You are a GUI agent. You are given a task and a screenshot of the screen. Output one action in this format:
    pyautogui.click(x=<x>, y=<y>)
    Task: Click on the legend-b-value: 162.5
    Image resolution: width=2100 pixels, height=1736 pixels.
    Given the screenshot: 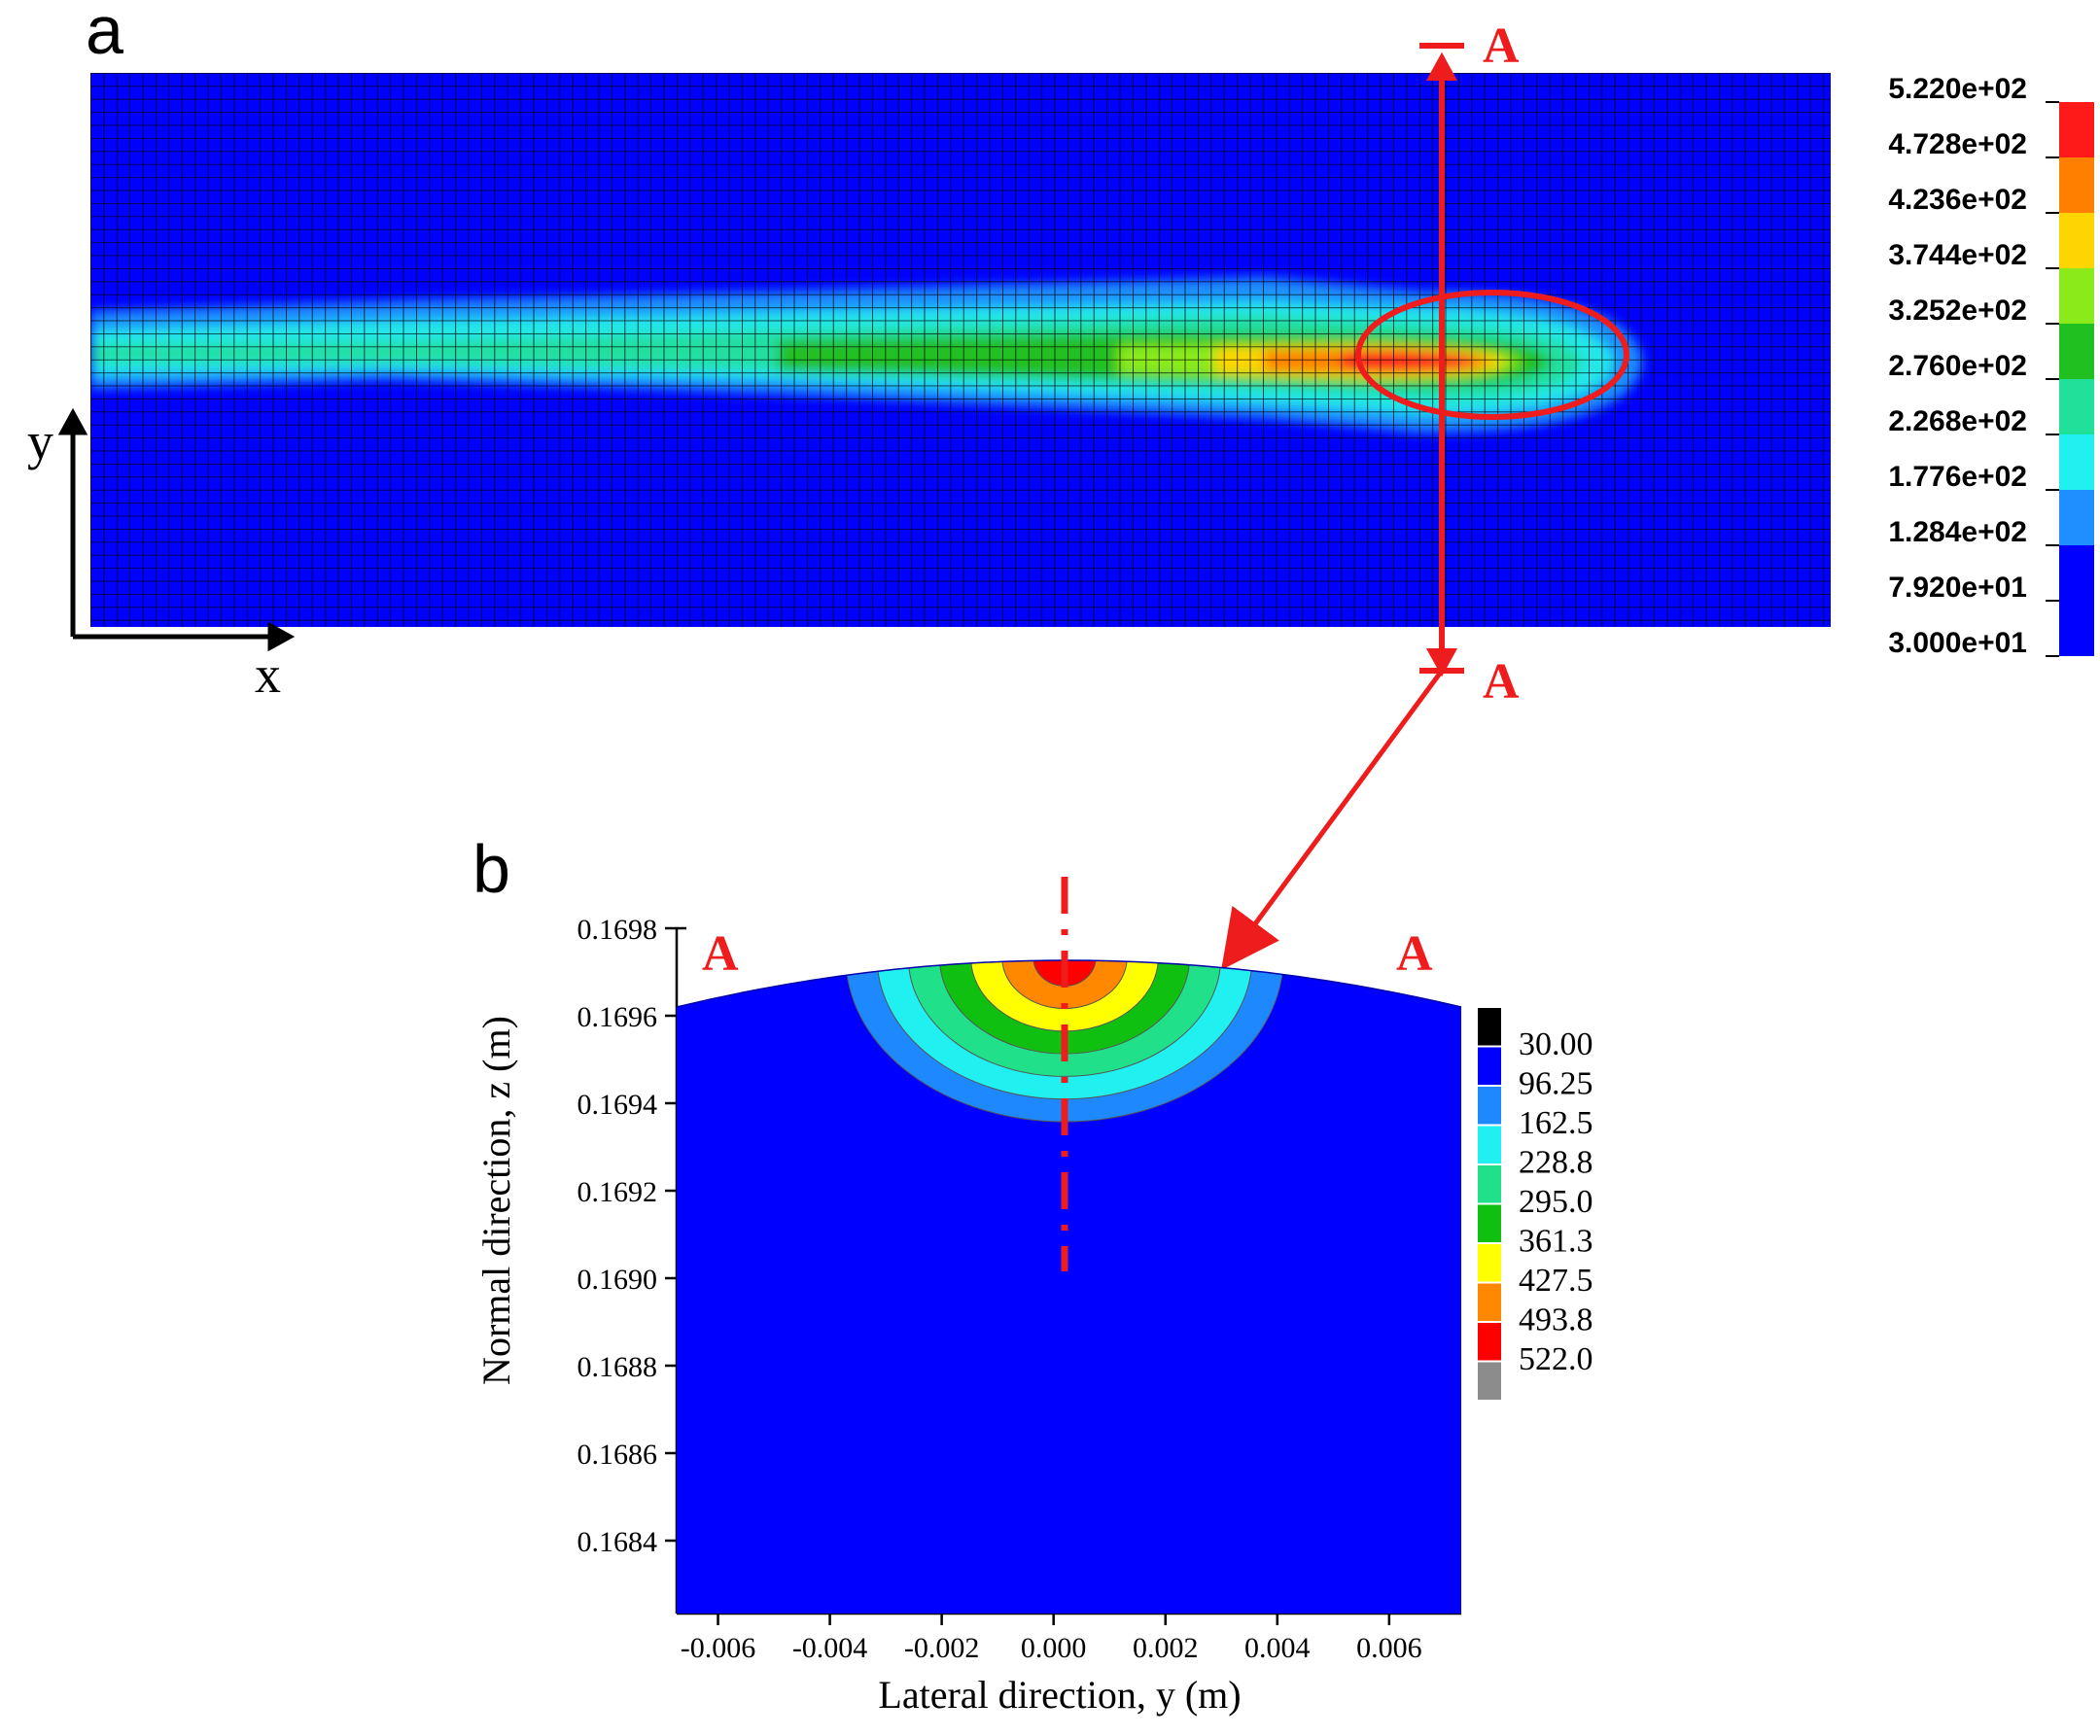 What is the action you would take?
    pyautogui.click(x=1556, y=1123)
    